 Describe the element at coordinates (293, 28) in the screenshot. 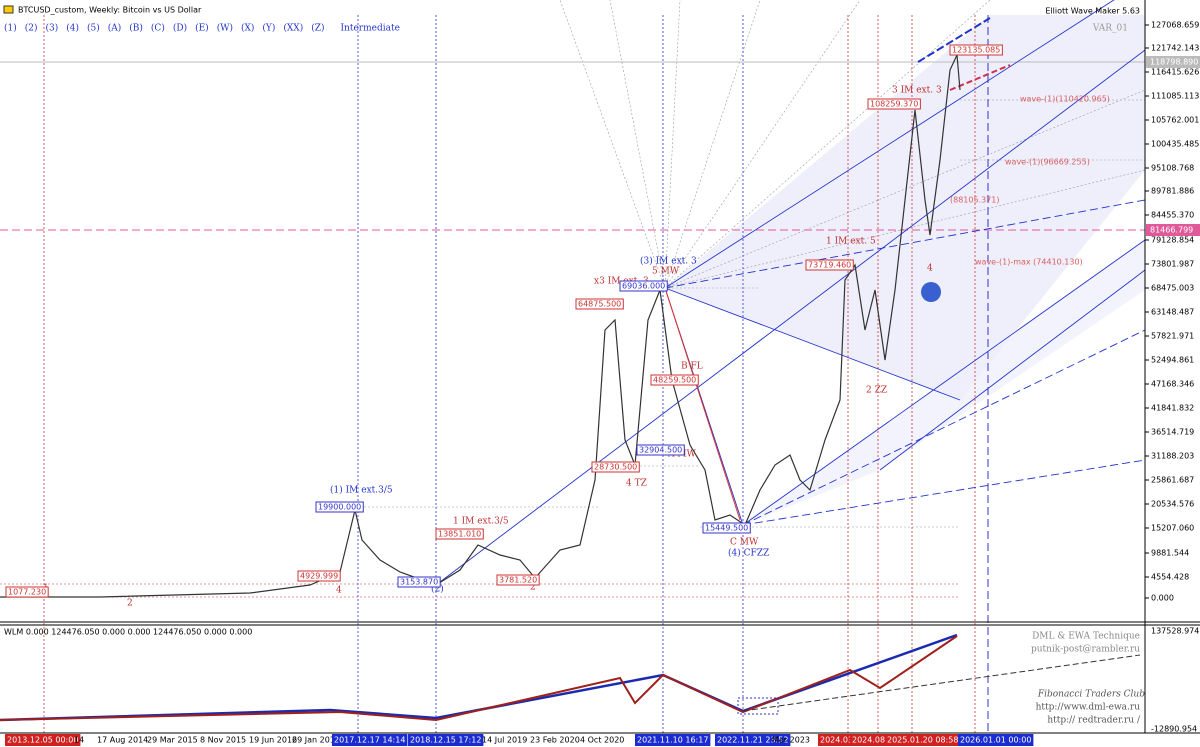

I see `wave-degree-button: (XX)` at that location.